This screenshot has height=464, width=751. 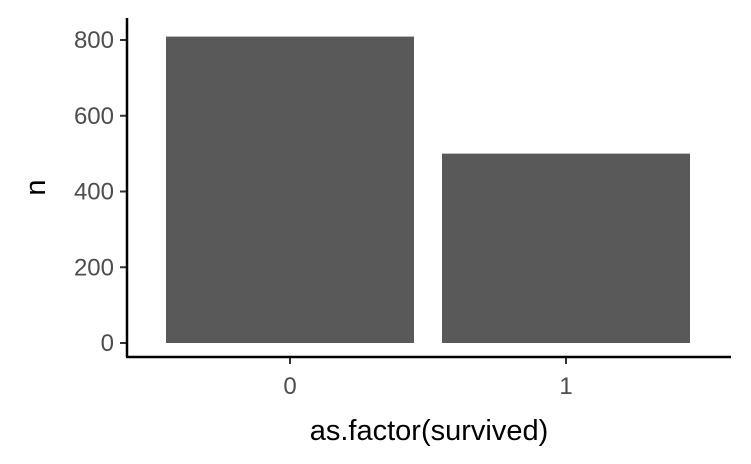 I want to click on y-axis-title: n, so click(x=36, y=187).